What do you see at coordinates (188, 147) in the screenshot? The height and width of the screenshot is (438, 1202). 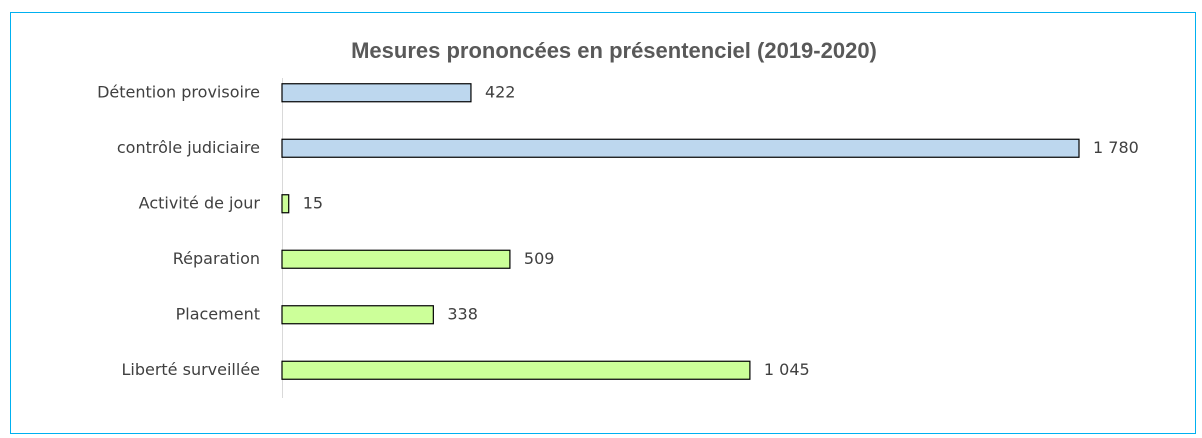 I see `category-label: contrôle judiciaire` at bounding box center [188, 147].